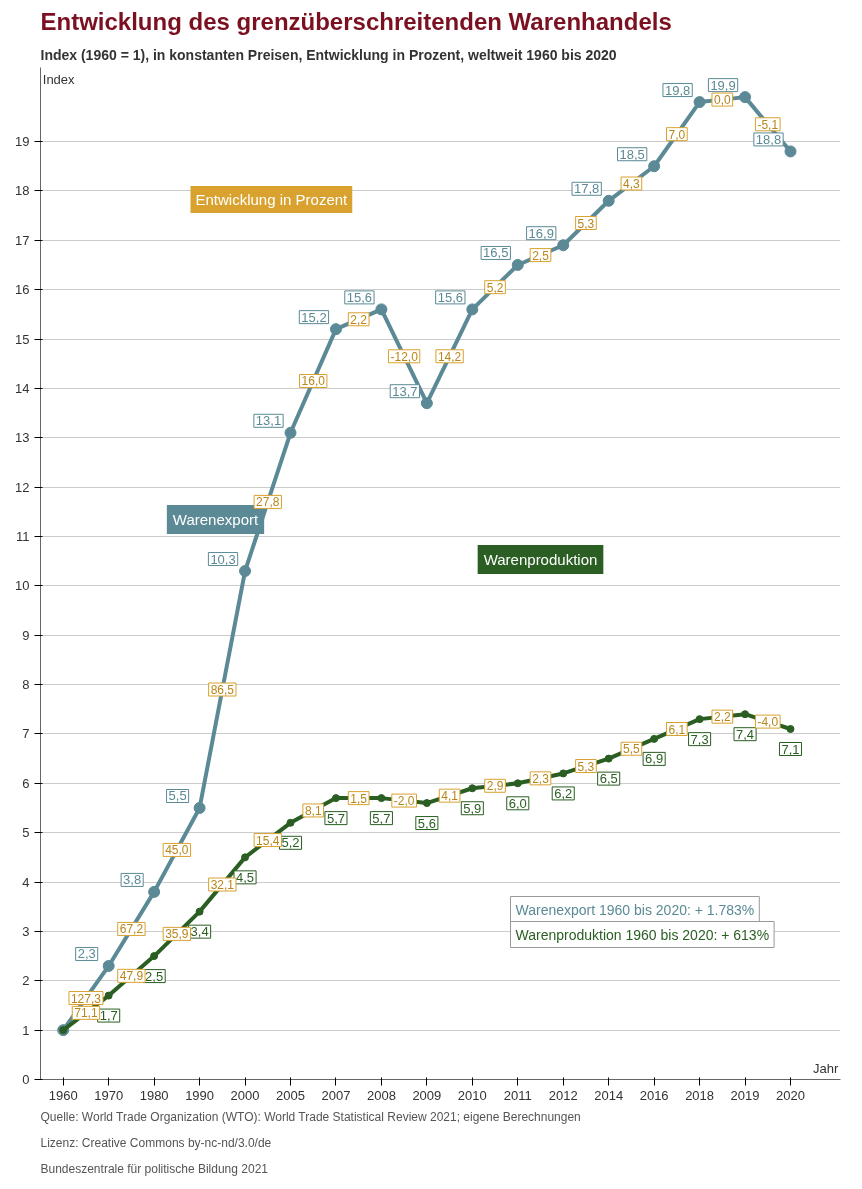  Describe the element at coordinates (109, 1095) in the screenshot. I see `x-tick-label: 1970` at that location.